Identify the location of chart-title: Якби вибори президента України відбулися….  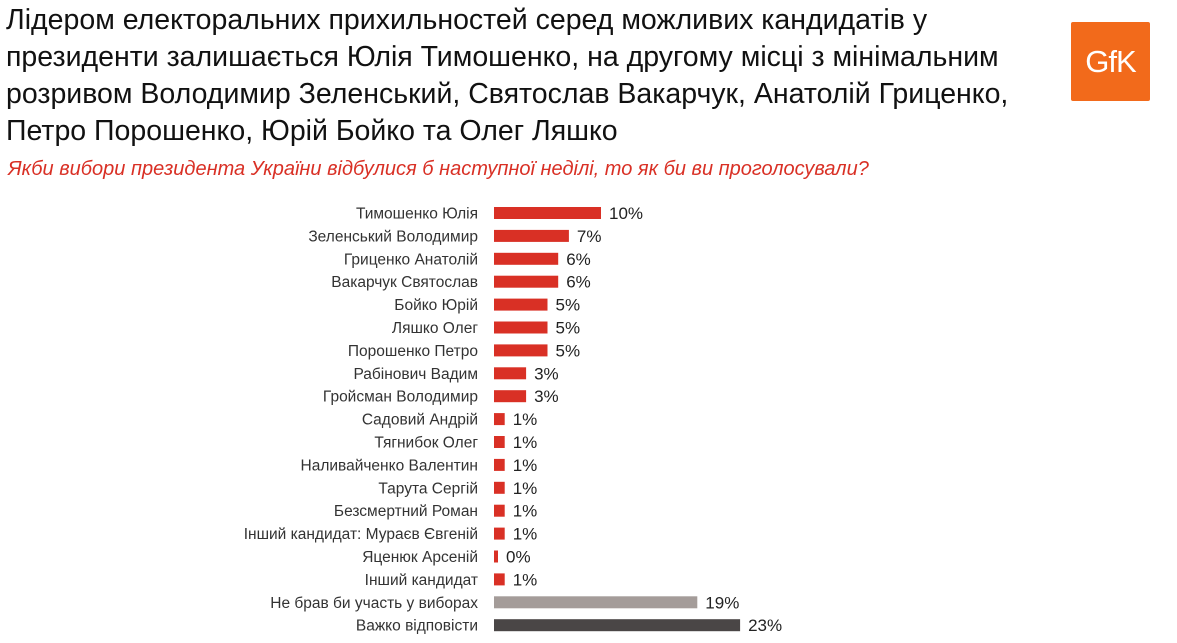
(438, 169).